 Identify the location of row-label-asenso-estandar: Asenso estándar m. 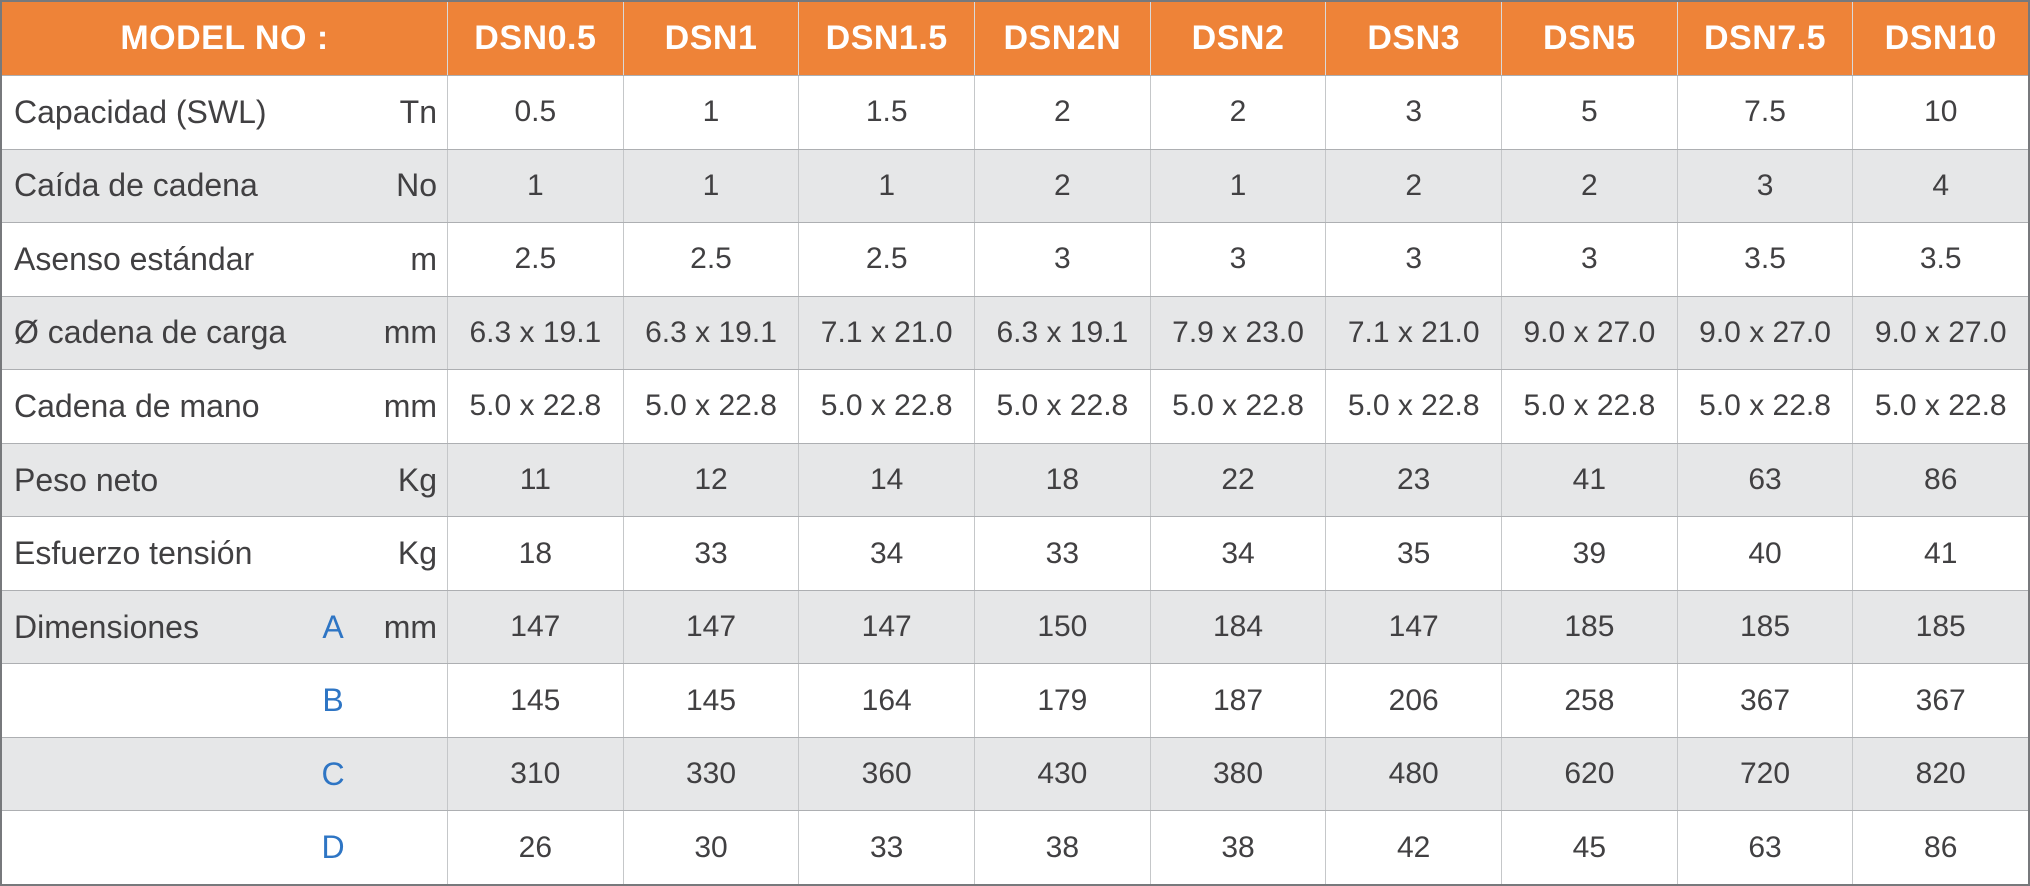
(224, 259).